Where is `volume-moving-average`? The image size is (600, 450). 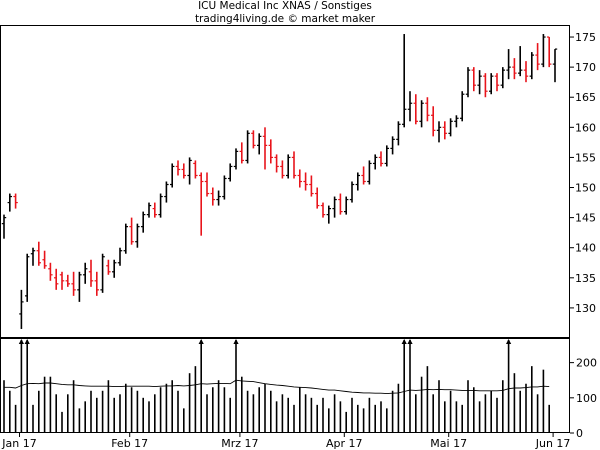 volume-moving-average is located at coordinates (277, 387).